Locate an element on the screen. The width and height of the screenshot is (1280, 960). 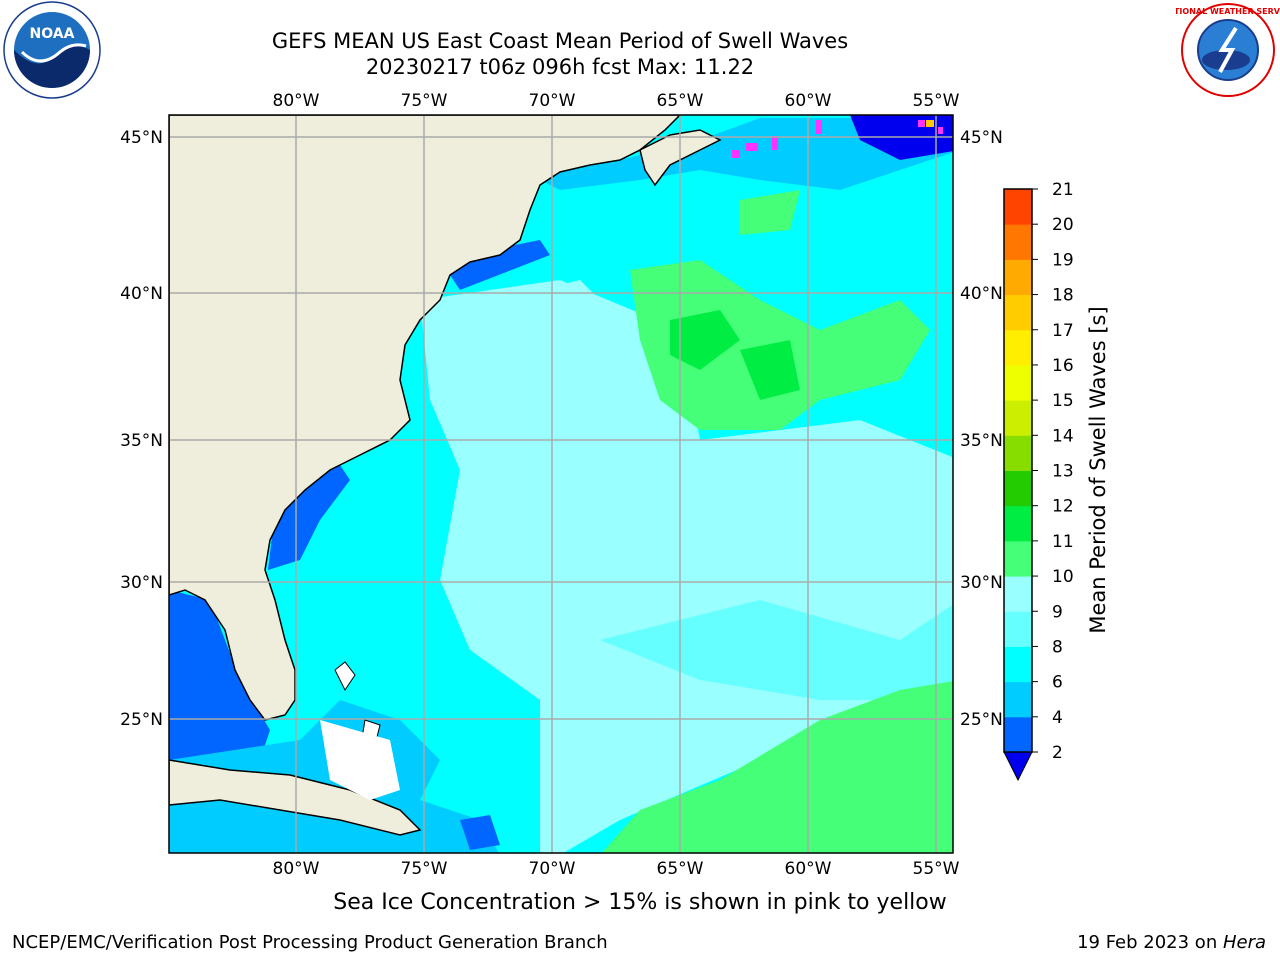
noaa-logo-text: NOAA is located at coordinates (52, 34).